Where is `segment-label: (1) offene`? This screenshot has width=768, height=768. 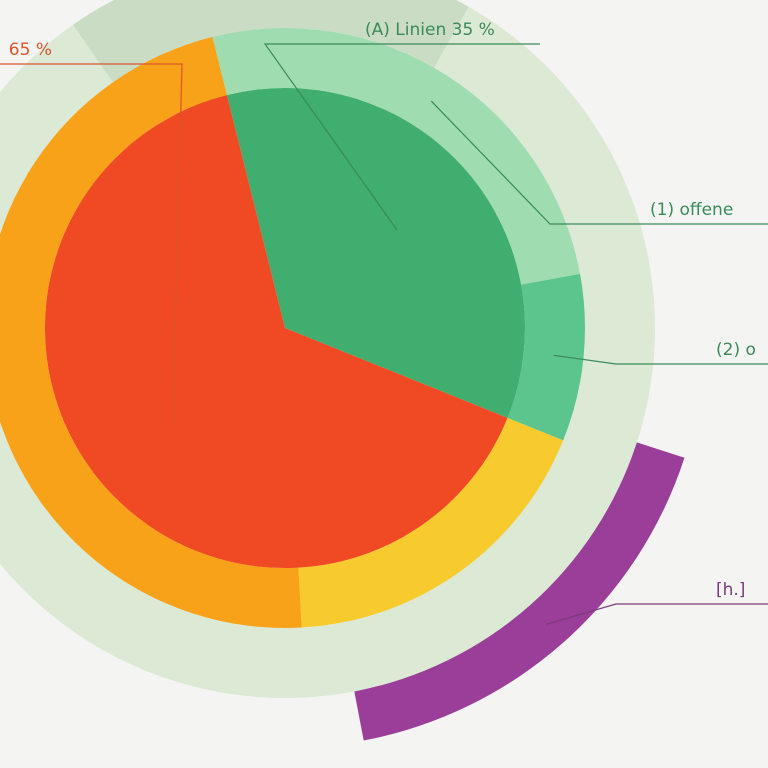 segment-label: (1) offene is located at coordinates (691, 210).